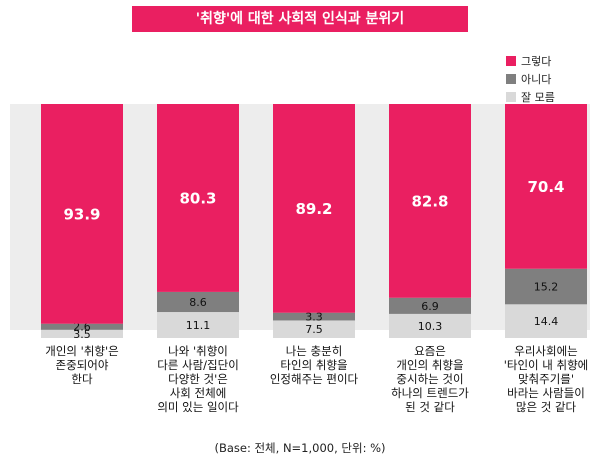  Describe the element at coordinates (538, 97) in the screenshot. I see `legend-label-3: 잘 모름` at that location.